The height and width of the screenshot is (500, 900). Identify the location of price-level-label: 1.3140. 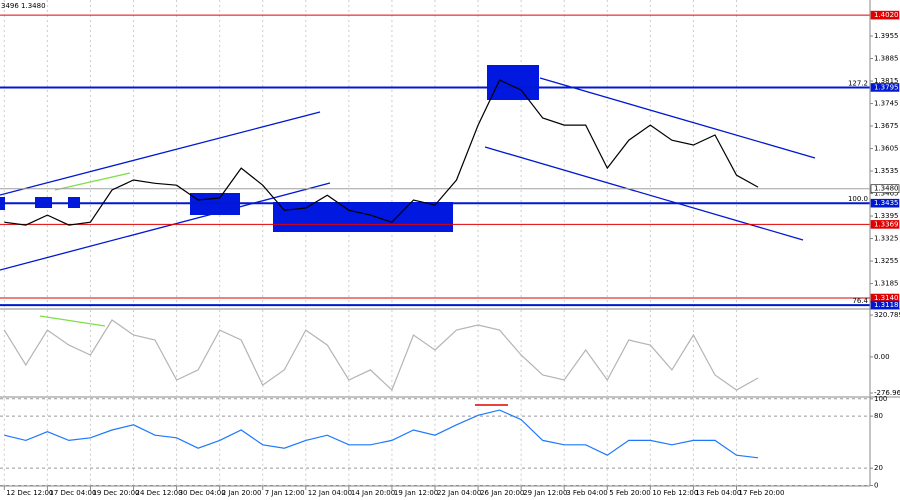
(886, 298).